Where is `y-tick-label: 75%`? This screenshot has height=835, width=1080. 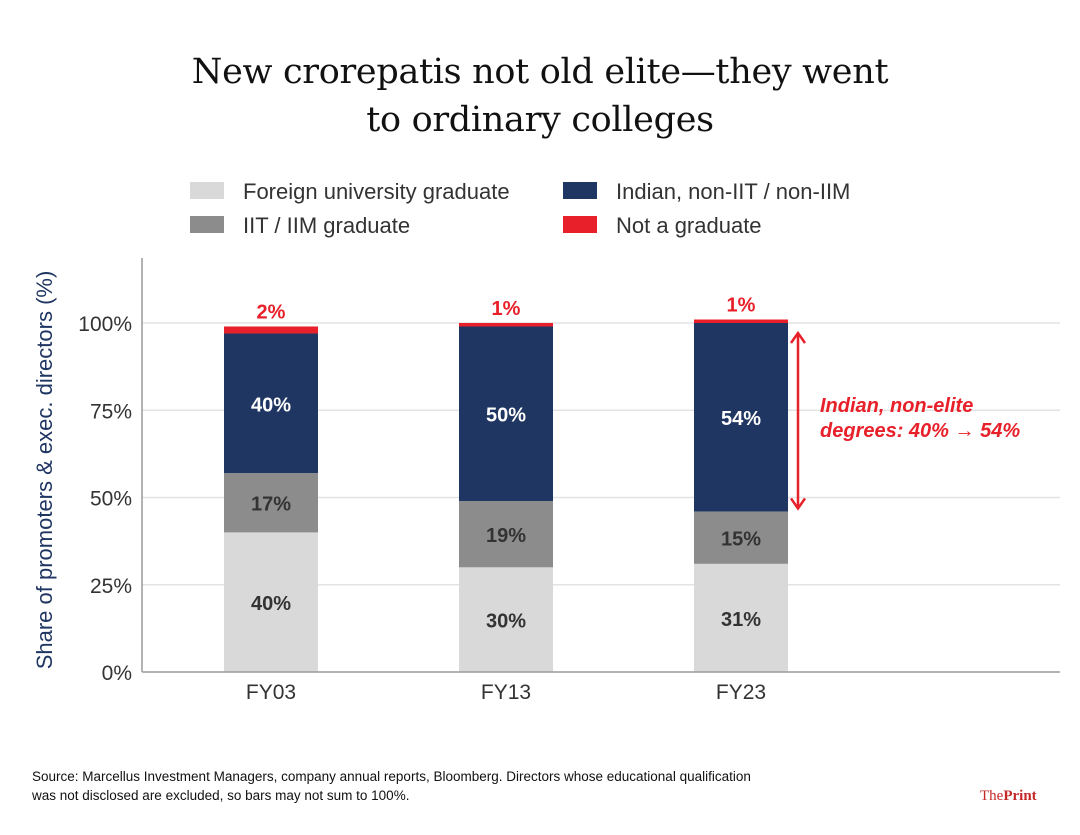
y-tick-label: 75% is located at coordinates (111, 411).